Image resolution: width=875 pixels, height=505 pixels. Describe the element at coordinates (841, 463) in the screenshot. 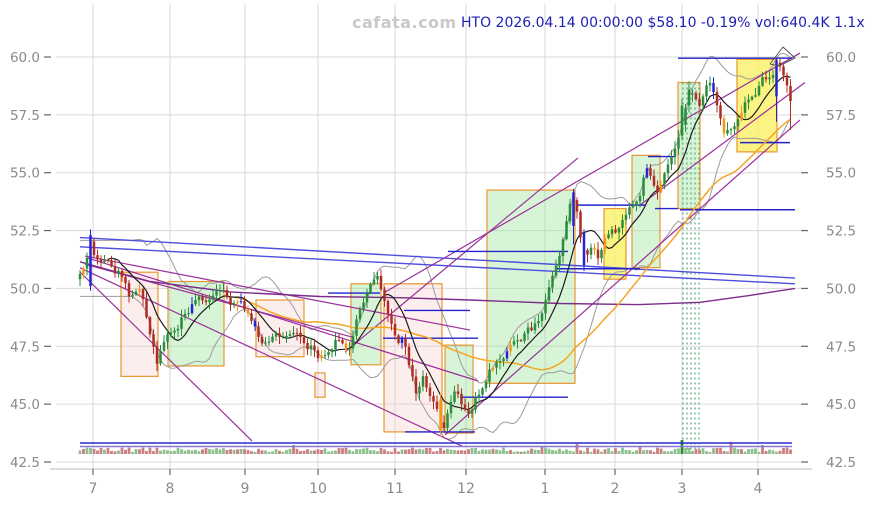

I see `y-axis-label-right: 42.5` at that location.